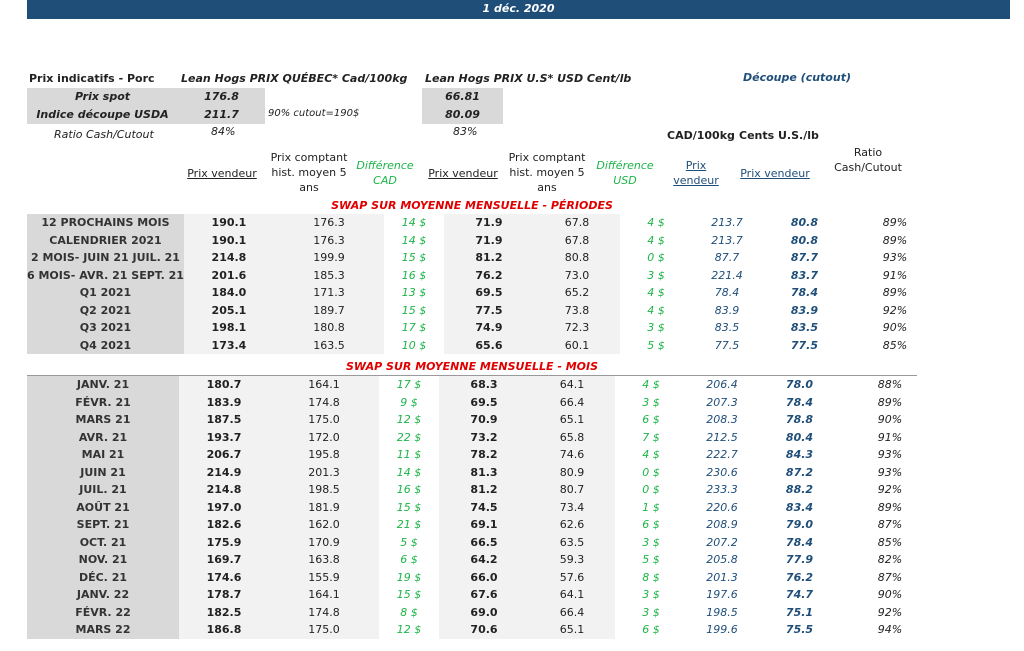  I want to click on cutout-cad: 208.3, so click(722, 420).